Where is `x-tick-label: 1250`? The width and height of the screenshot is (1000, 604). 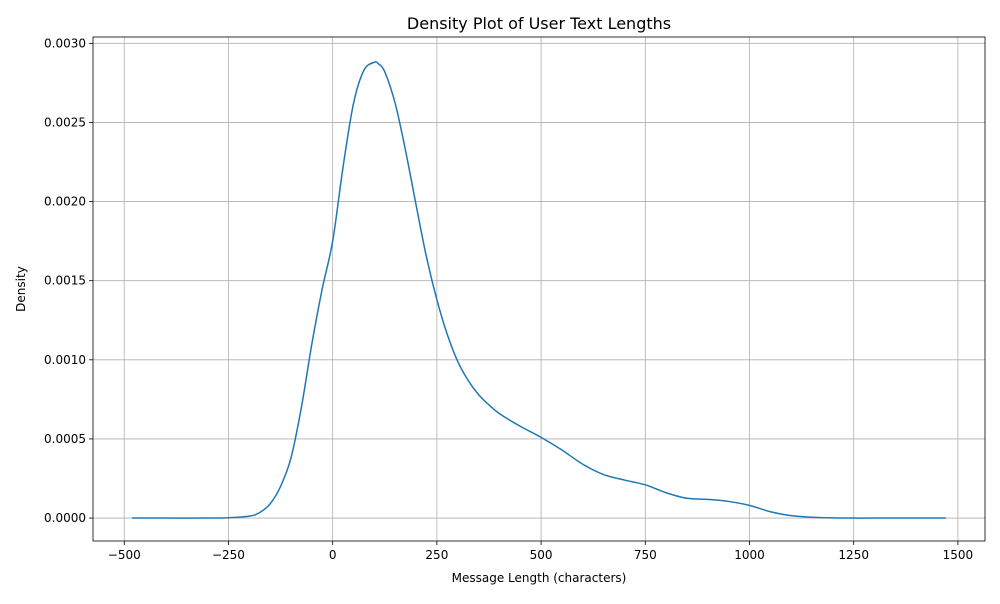
x-tick-label: 1250 is located at coordinates (853, 555).